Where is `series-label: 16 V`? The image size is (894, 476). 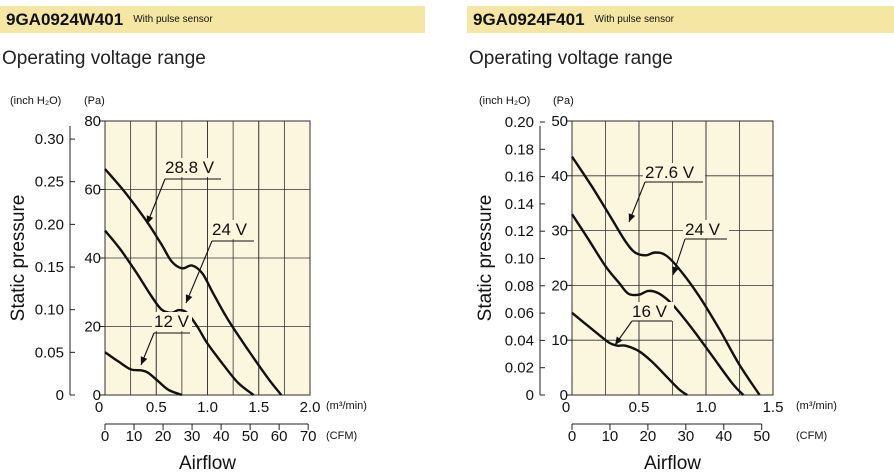 series-label: 16 V is located at coordinates (650, 311).